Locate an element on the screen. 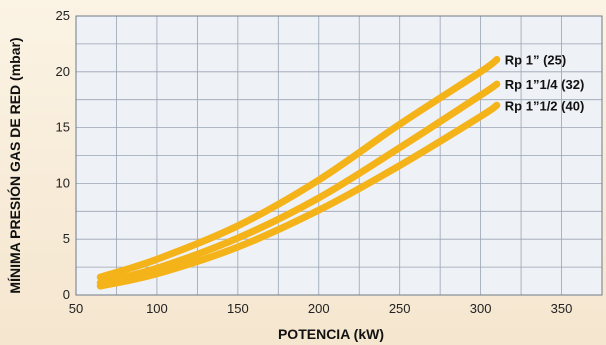 Image resolution: width=606 pixels, height=345 pixels. y-tick-label: 0 is located at coordinates (66, 294).